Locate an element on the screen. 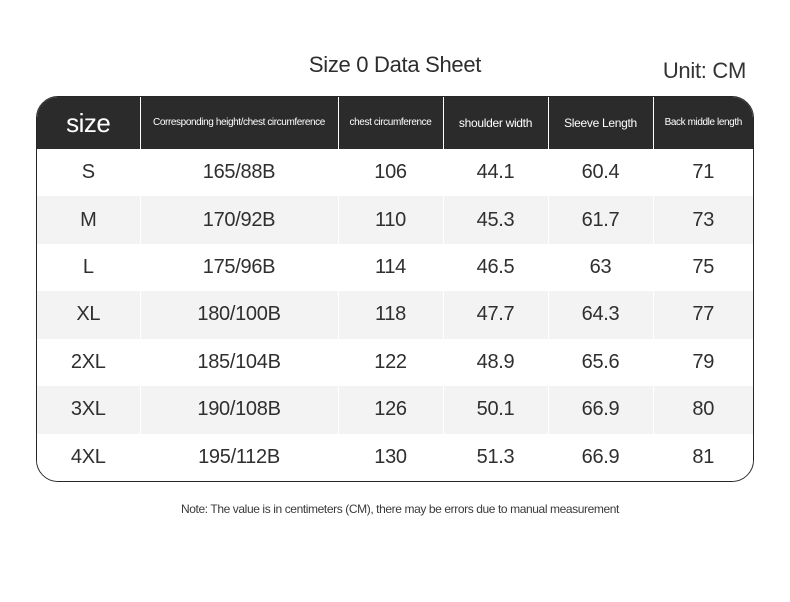 This screenshot has height=602, width=790. header-size: size is located at coordinates (89, 123).